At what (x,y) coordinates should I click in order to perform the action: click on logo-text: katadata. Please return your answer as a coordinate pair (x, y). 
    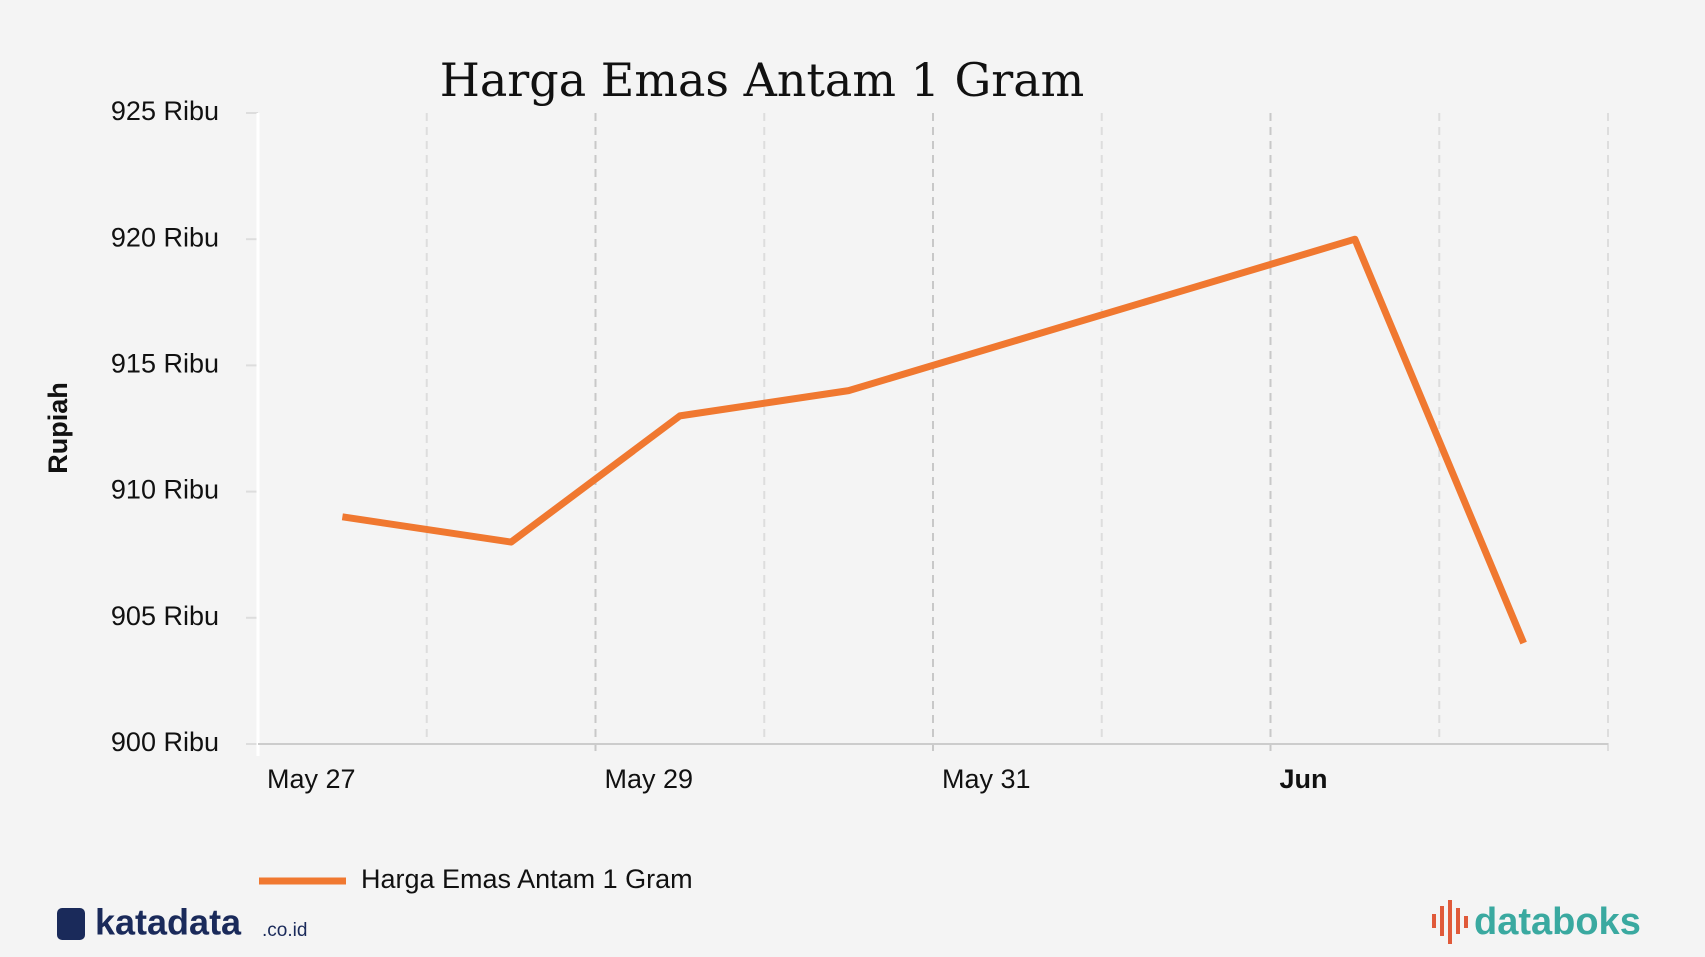
    Looking at the image, I should click on (168, 922).